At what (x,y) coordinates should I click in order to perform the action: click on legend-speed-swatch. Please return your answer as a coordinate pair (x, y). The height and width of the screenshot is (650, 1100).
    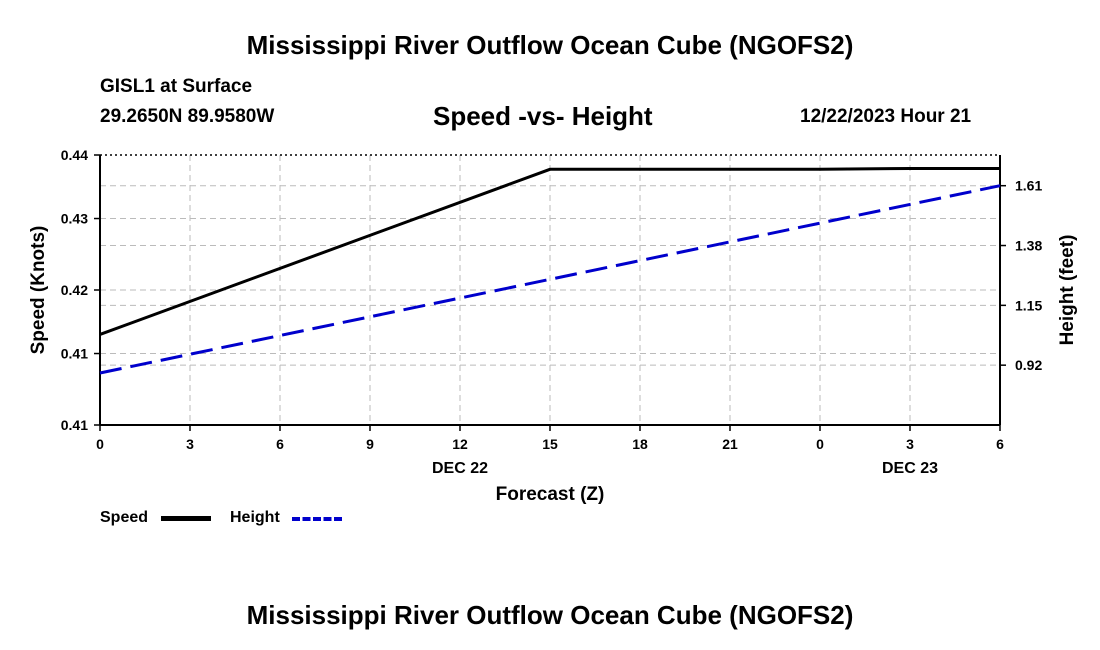
    Looking at the image, I should click on (186, 518).